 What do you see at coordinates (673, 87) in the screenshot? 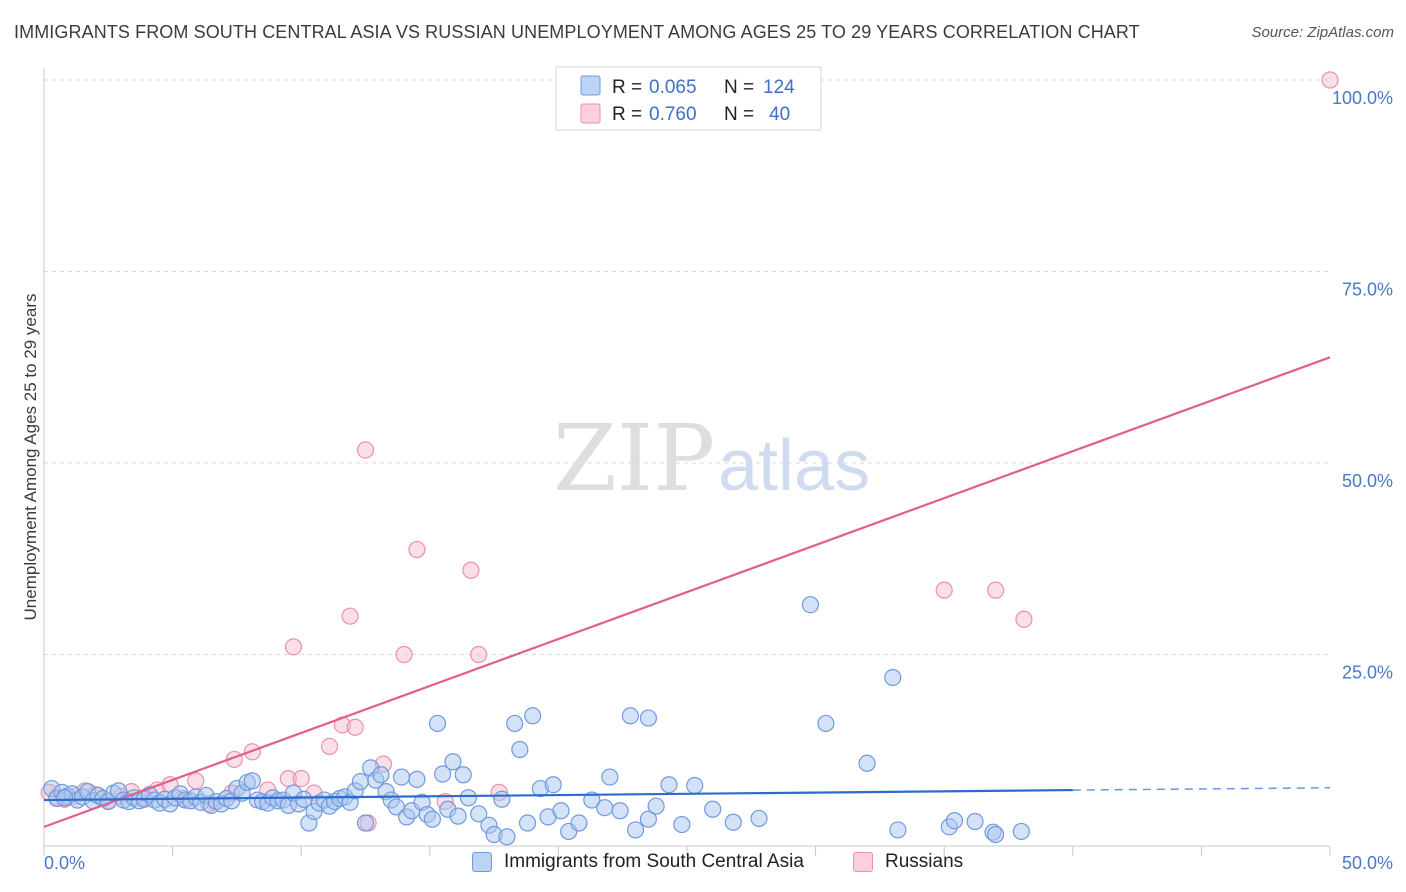
I see `legend-r-value: 0.065` at bounding box center [673, 87].